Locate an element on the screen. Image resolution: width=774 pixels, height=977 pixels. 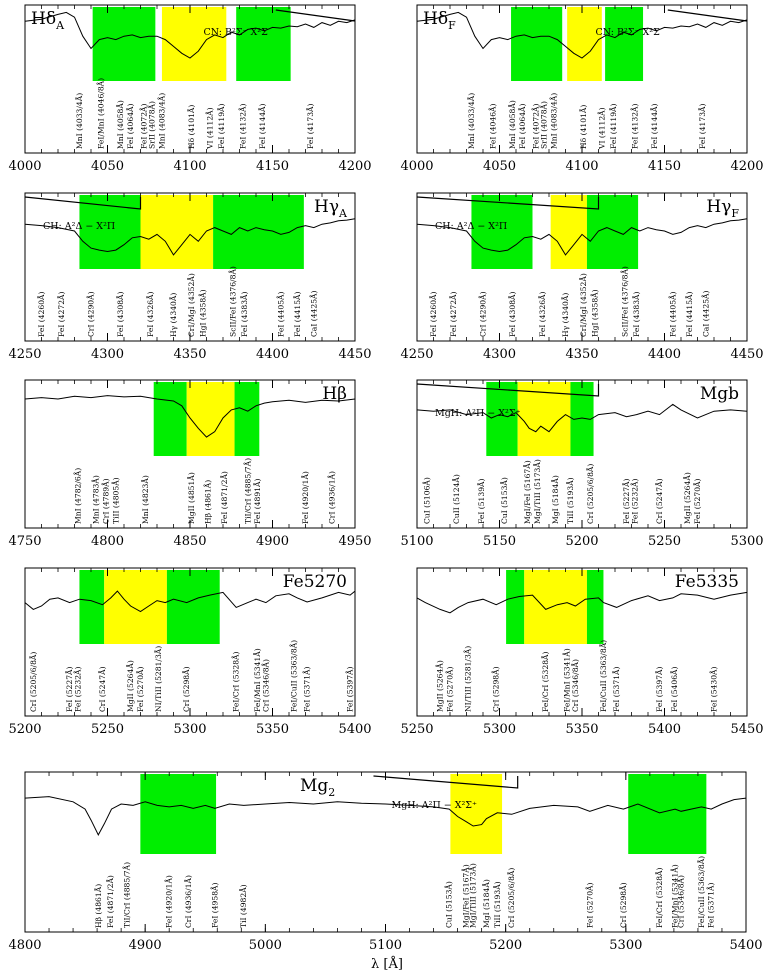
line-id-label: FeI (4920/1Å) is located at coordinates (305, 497).